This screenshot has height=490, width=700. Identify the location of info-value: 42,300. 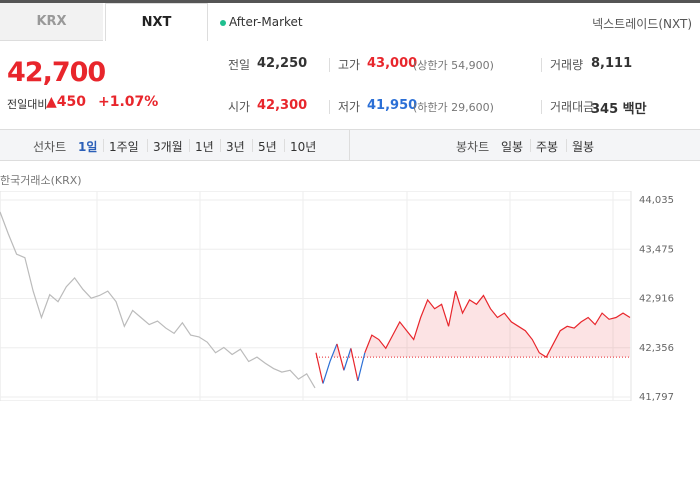
(282, 105).